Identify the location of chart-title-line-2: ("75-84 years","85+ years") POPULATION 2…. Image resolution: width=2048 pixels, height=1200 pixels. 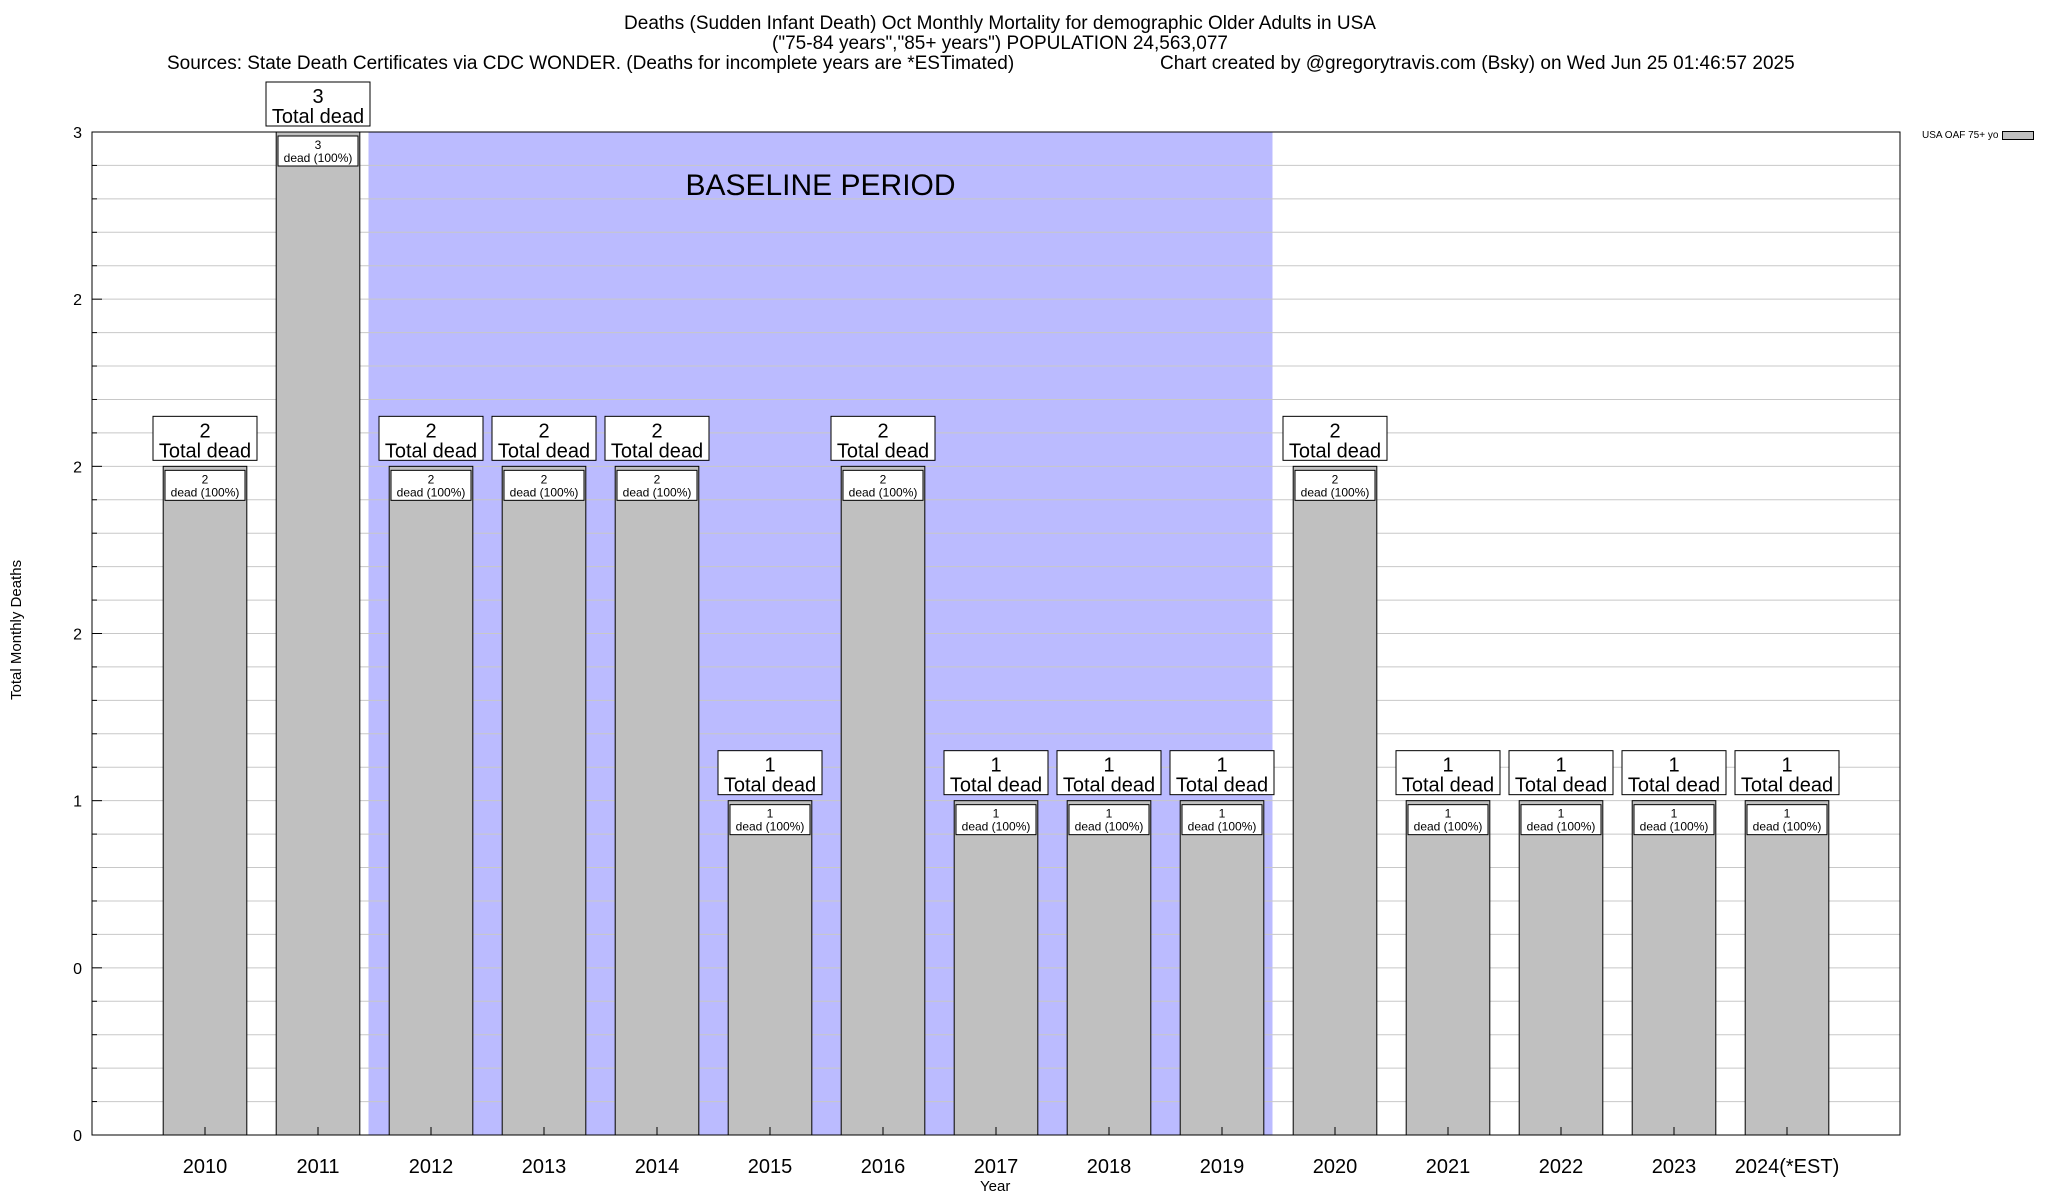
(1000, 43).